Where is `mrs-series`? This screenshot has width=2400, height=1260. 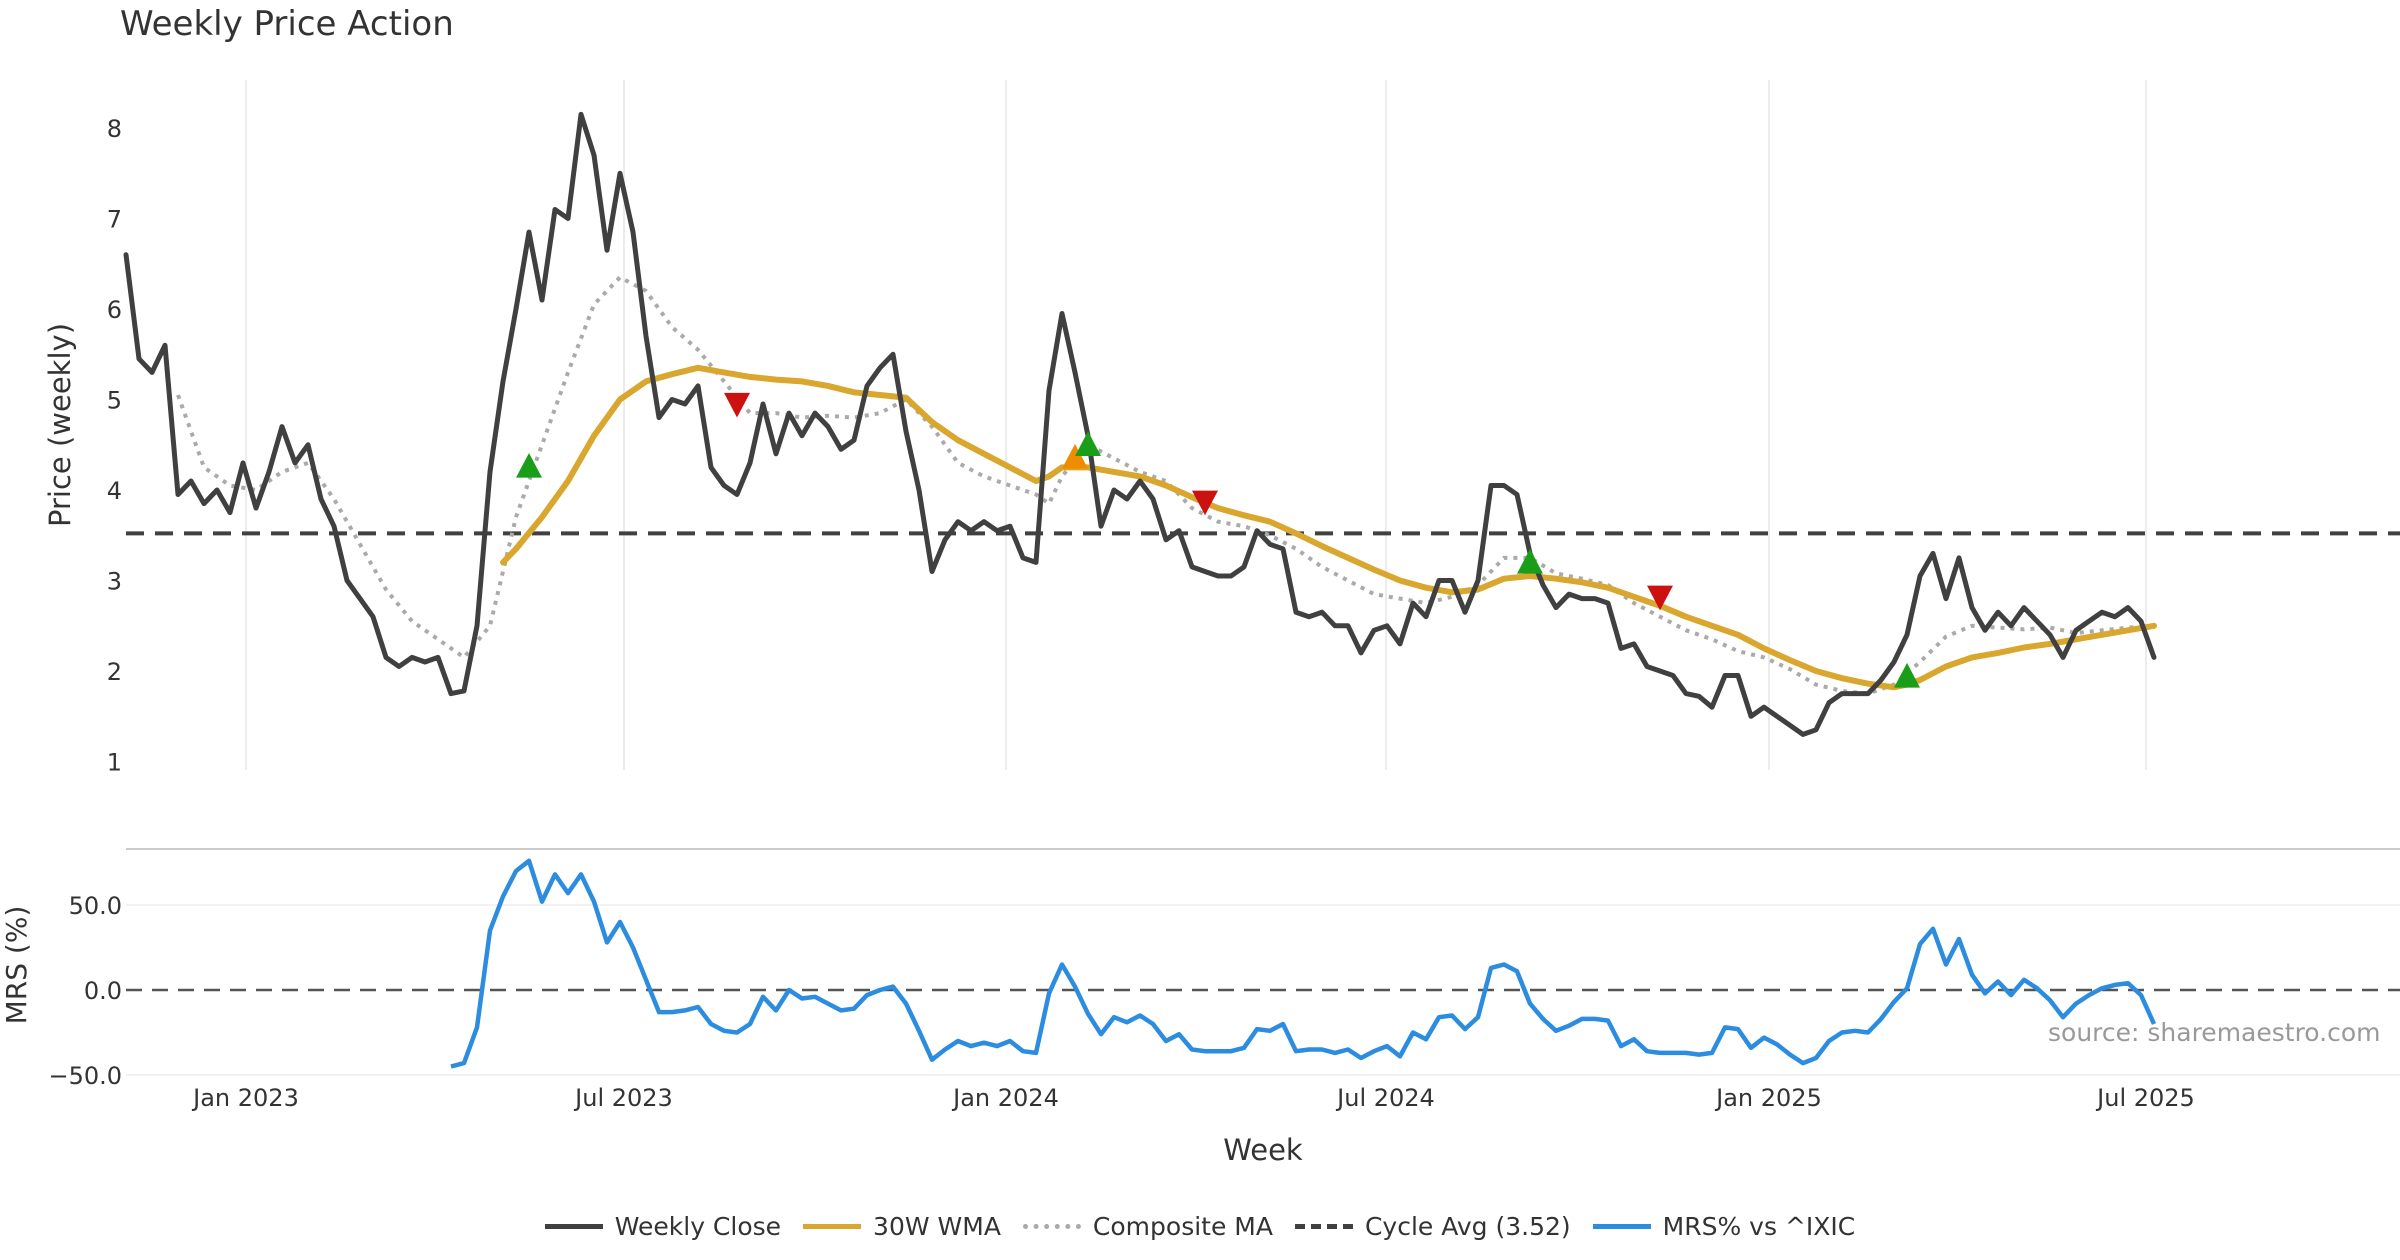 mrs-series is located at coordinates (1303, 963).